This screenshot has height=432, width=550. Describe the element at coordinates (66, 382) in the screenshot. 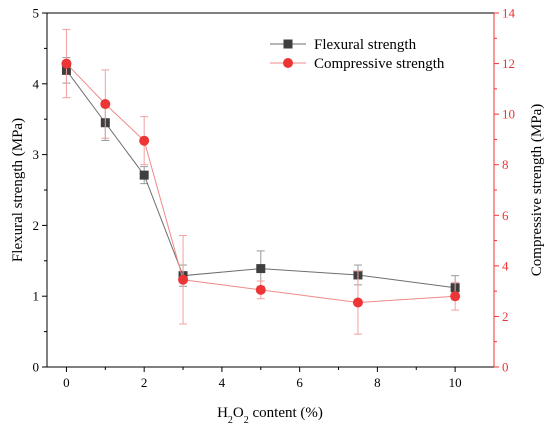

I see `x-tick-label: 0` at that location.